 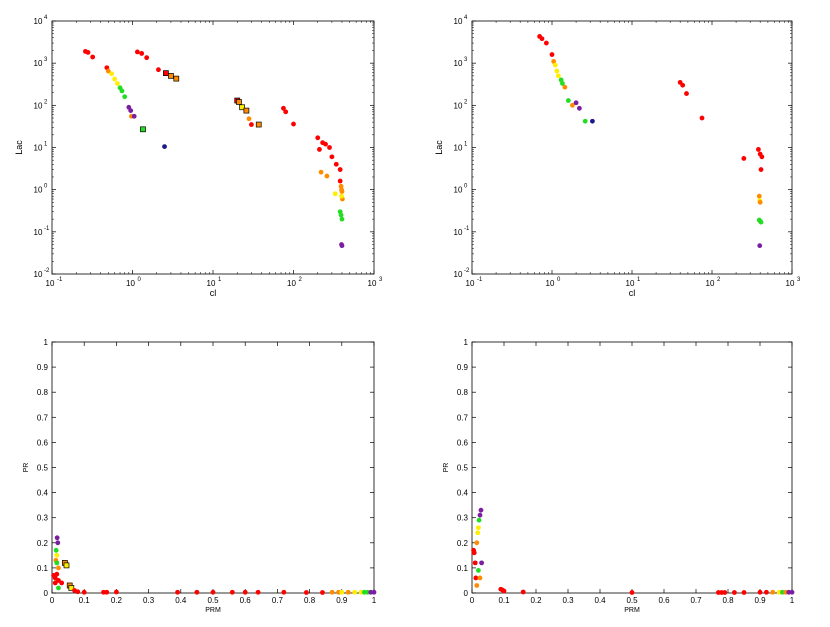 I want to click on y-tick-label: 0.9, so click(x=43, y=367).